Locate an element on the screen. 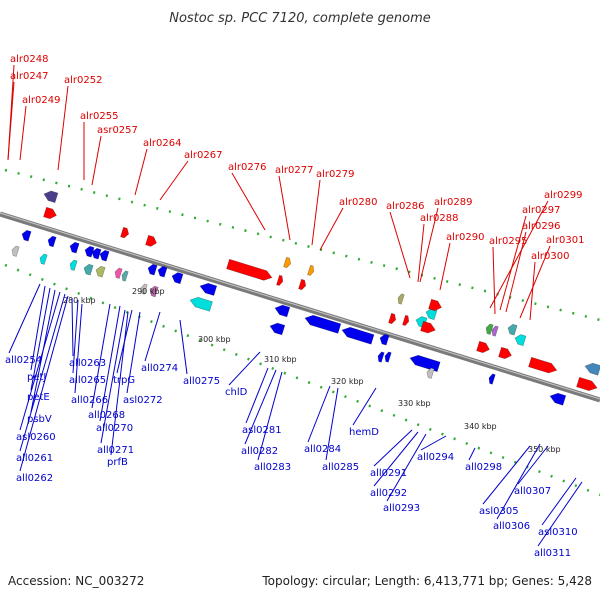  gene-label-all0261: all0261 is located at coordinates (34, 458).